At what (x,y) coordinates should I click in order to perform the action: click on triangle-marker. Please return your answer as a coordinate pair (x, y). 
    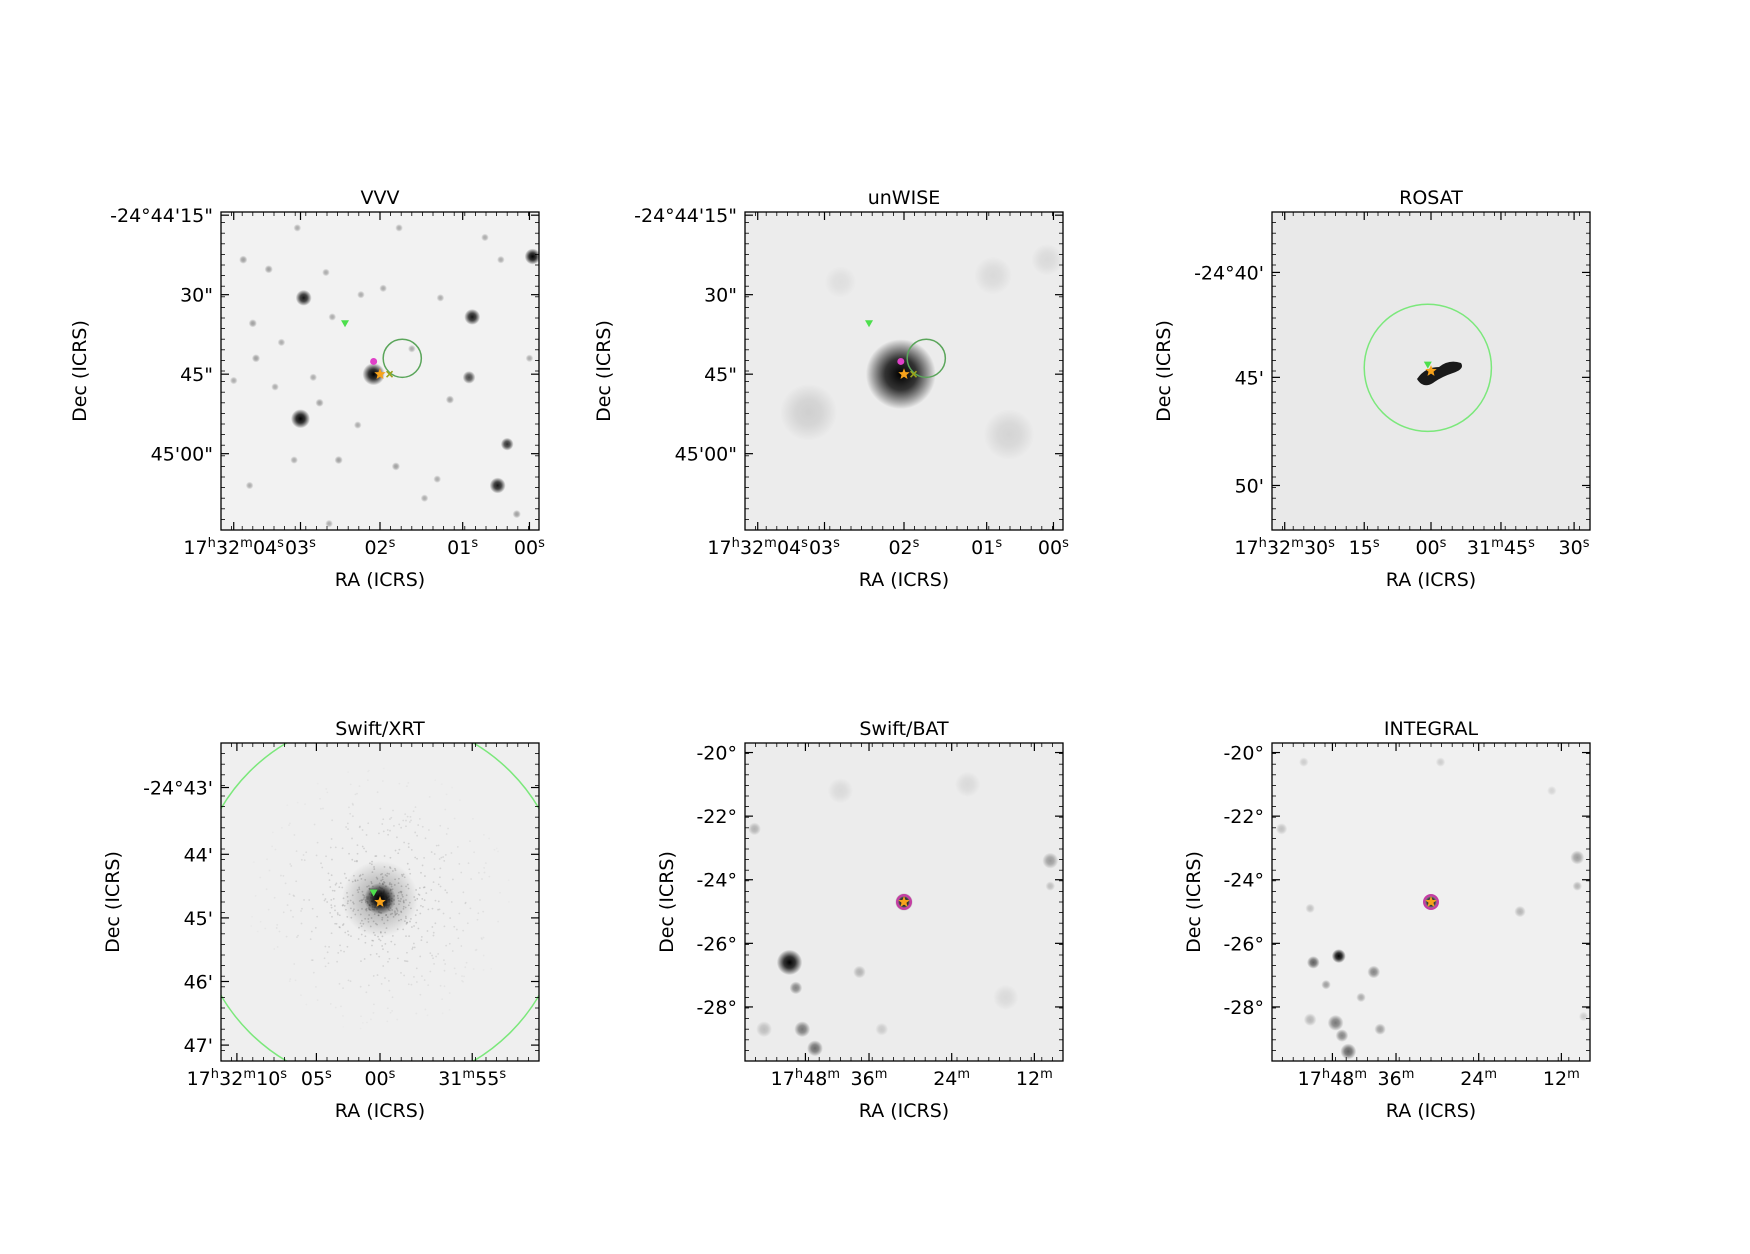
    Looking at the image, I should click on (345, 324).